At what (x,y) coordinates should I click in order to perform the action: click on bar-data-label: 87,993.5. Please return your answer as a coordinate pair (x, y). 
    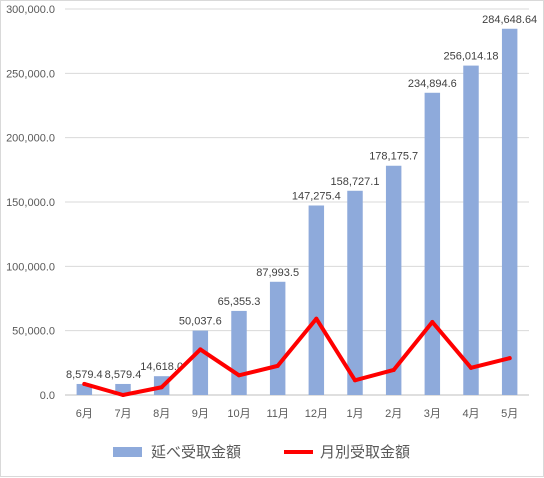
    Looking at the image, I should click on (277, 273).